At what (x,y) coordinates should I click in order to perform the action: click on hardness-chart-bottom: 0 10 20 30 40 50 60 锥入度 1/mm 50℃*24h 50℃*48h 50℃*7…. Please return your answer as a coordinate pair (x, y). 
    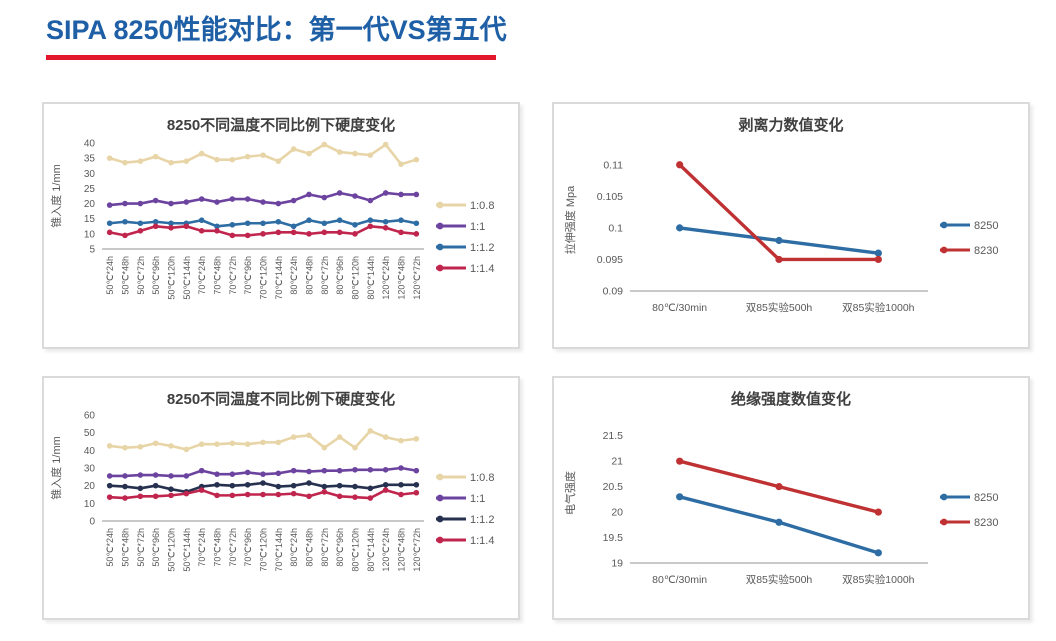
    Looking at the image, I should click on (281, 511).